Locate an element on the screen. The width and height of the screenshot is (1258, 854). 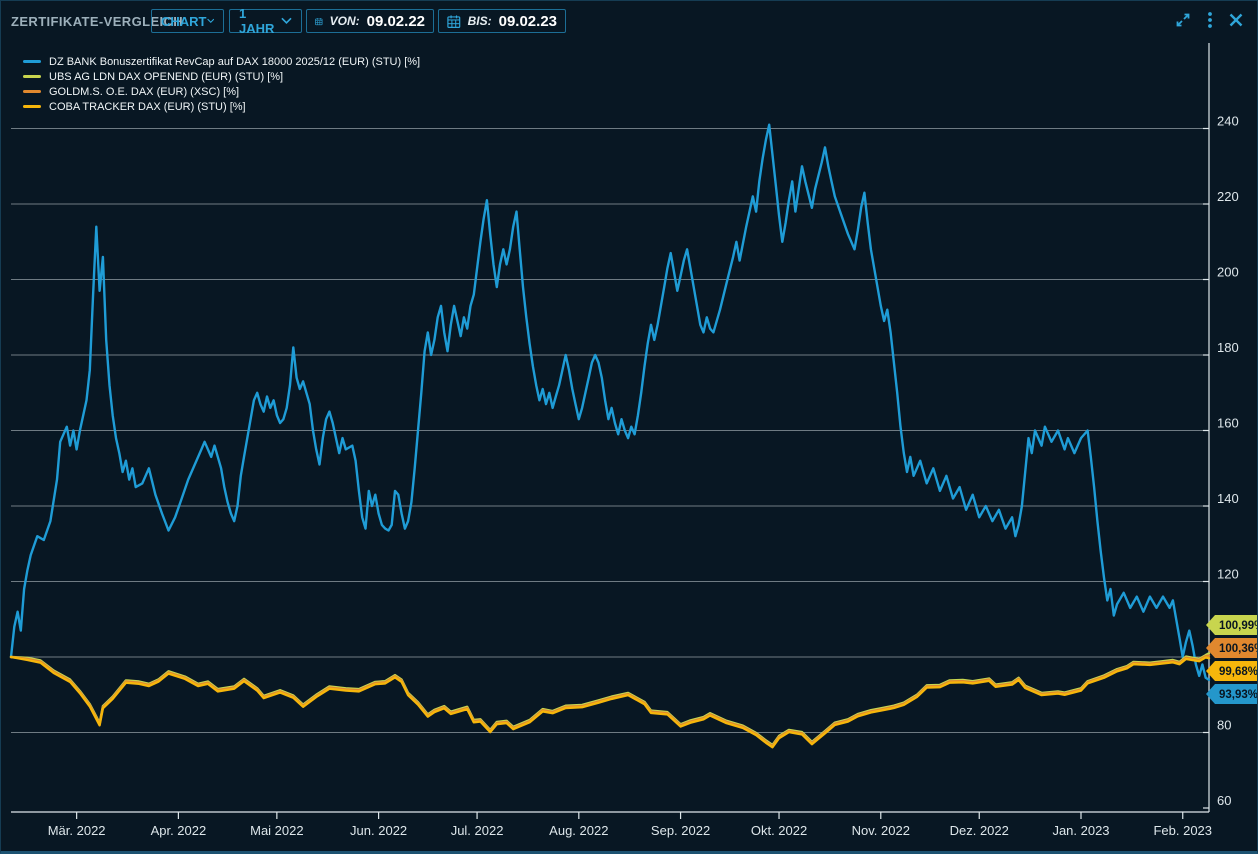
legend-item-ubs: UBS AG LDN DAX OPENEND (EUR) (STU) [%] is located at coordinates (221, 76).